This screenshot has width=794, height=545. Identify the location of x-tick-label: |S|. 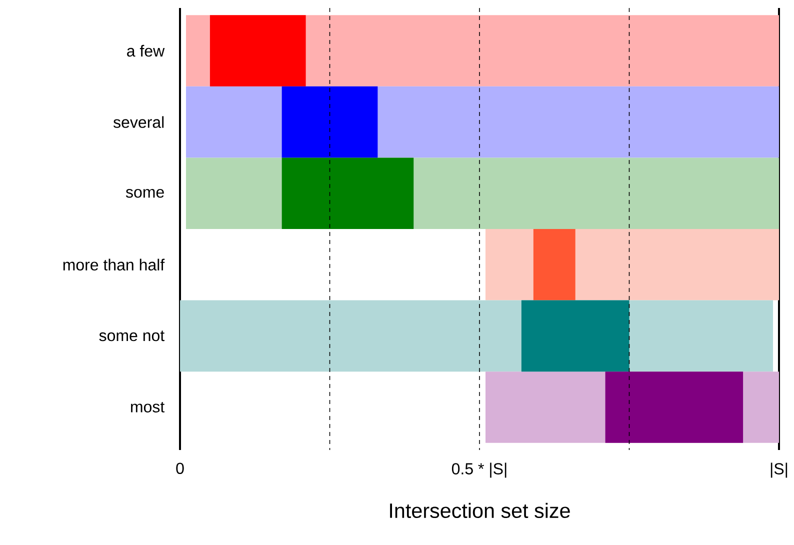
(779, 470).